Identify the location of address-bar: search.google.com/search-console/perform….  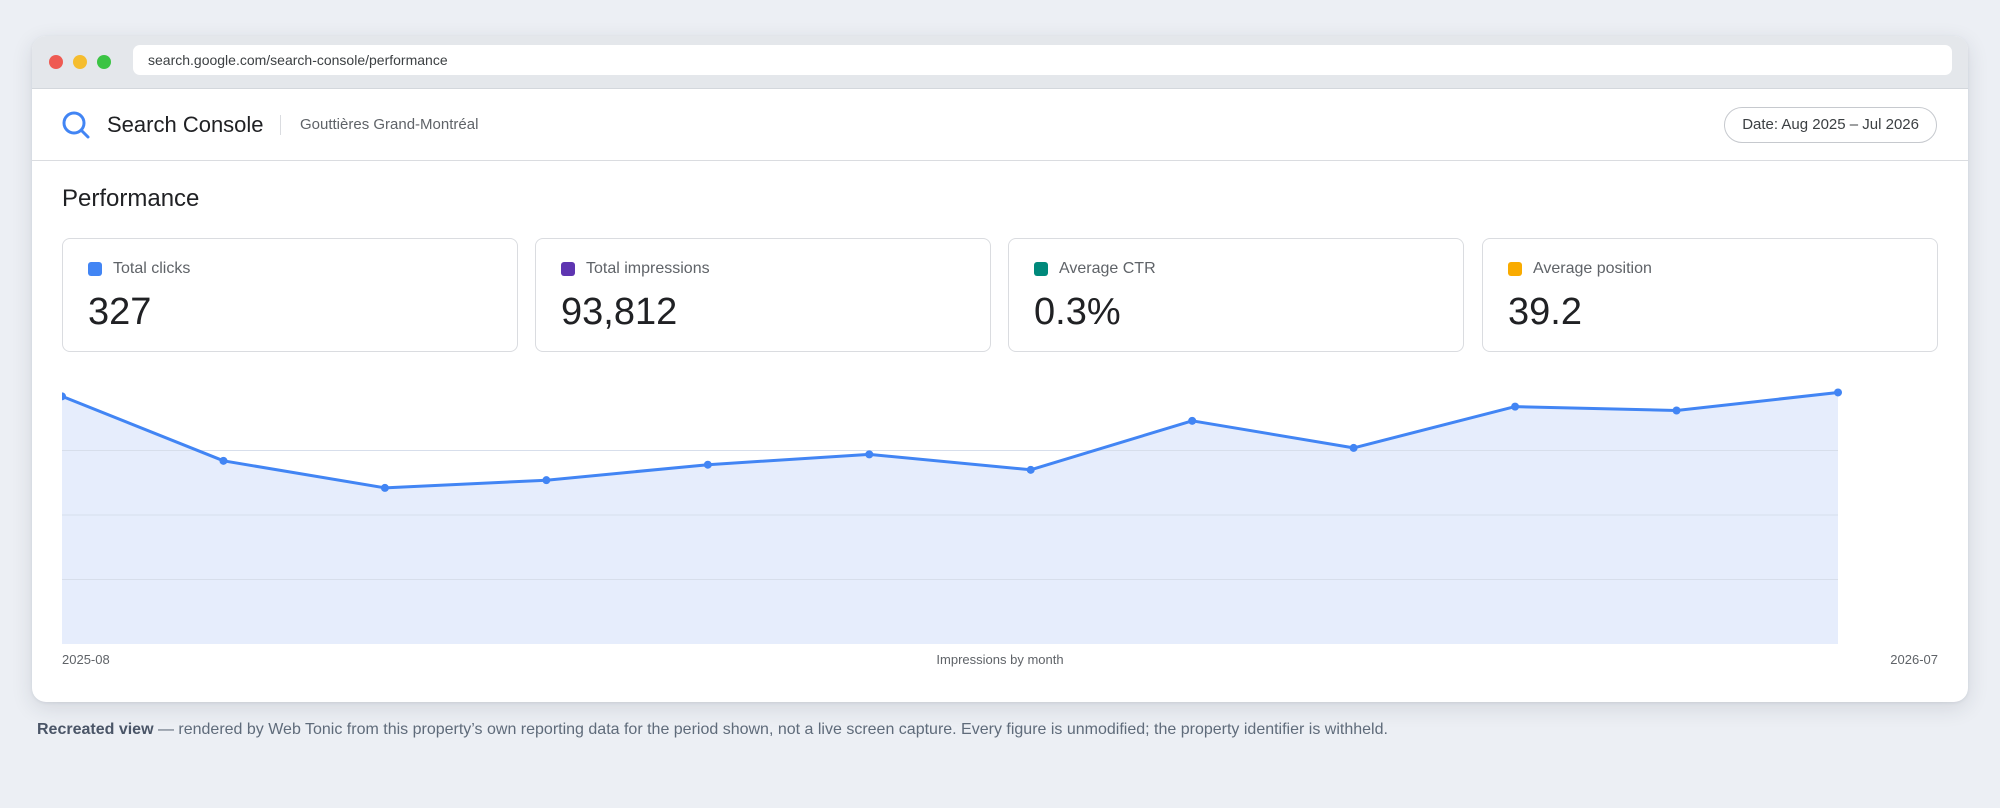
(1042, 60).